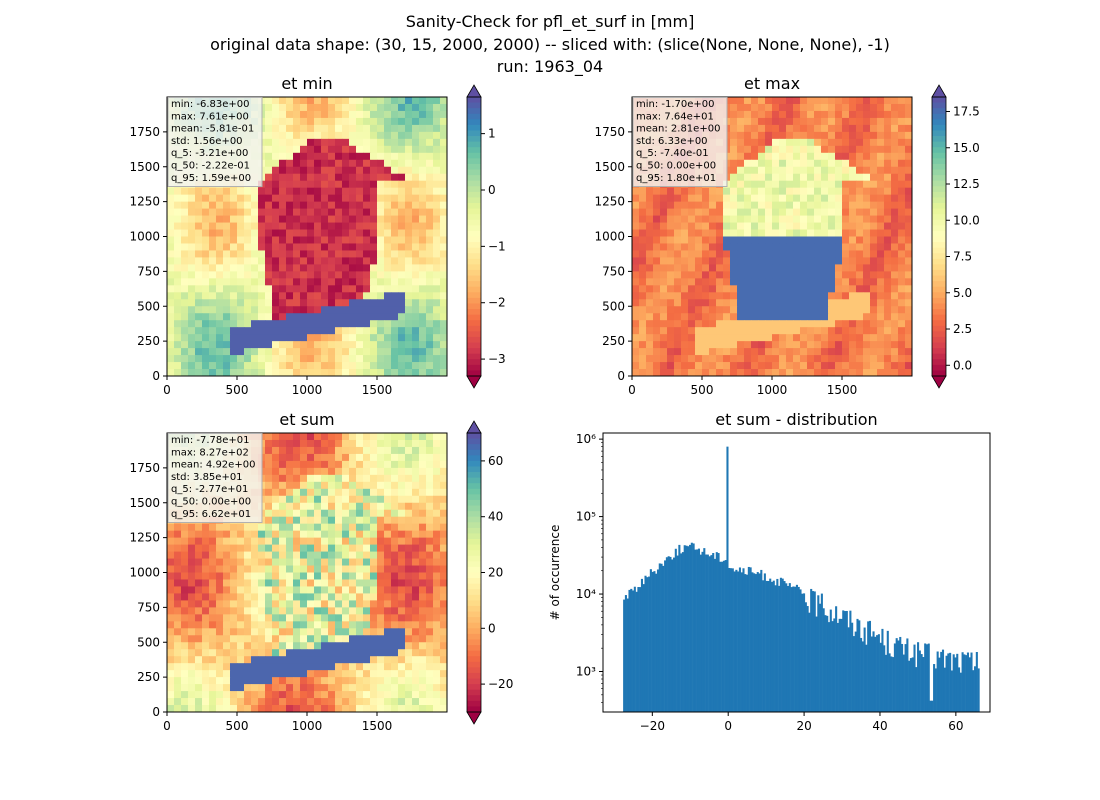 The width and height of the screenshot is (1100, 800). What do you see at coordinates (678, 129) in the screenshot?
I see `stats-line: mean: 2.81e+00` at bounding box center [678, 129].